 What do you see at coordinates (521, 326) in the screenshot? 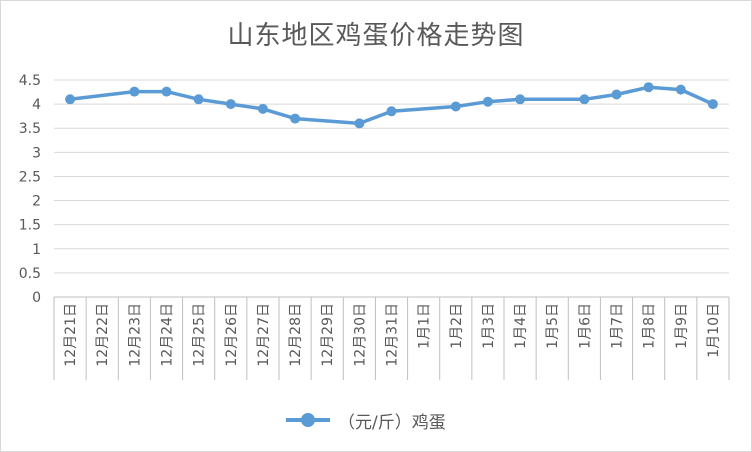
I see `x-tick-label: 1月4日` at bounding box center [521, 326].